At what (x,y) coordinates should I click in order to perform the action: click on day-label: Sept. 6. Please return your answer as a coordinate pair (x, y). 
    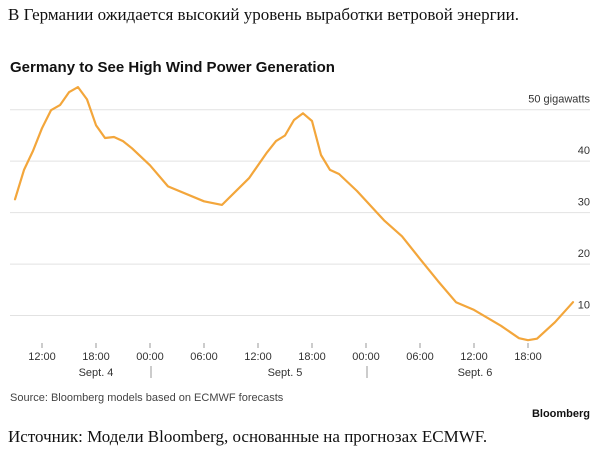
    Looking at the image, I should click on (475, 373).